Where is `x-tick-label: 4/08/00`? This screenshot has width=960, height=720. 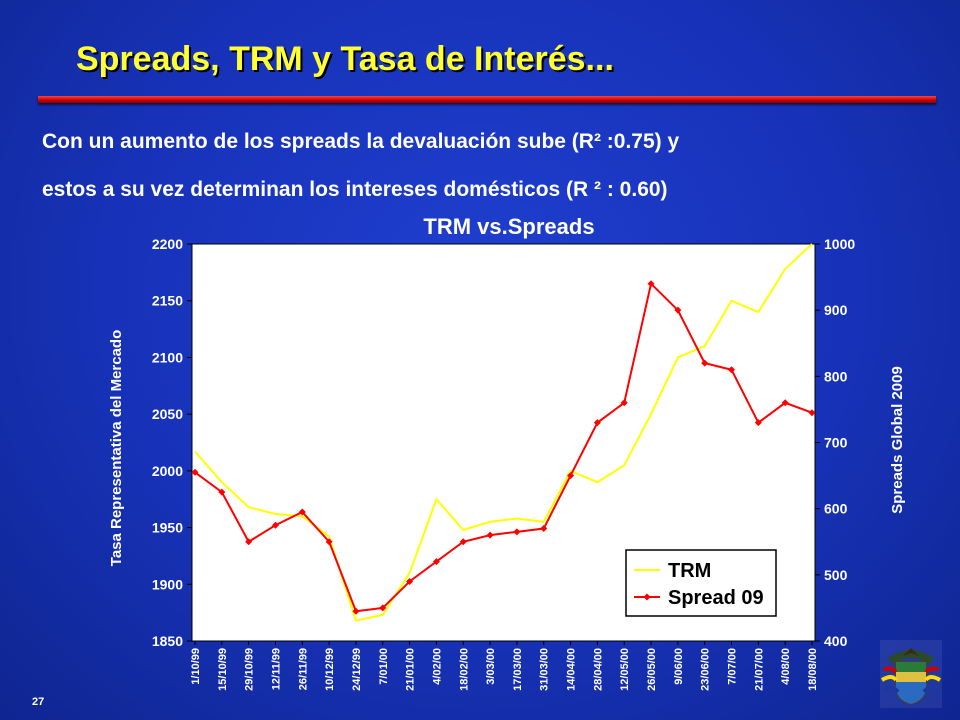
x-tick-label: 4/08/00 is located at coordinates (786, 666).